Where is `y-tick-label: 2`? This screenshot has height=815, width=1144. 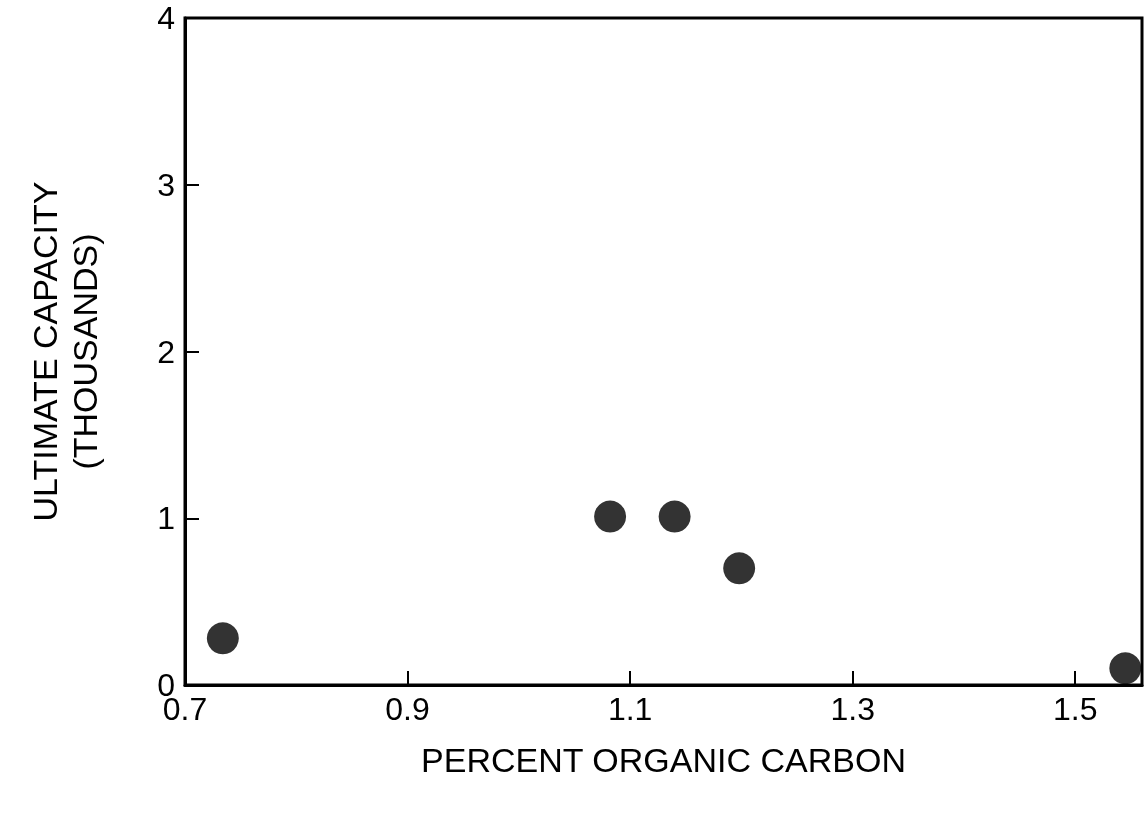
y-tick-label: 2 is located at coordinates (166, 351).